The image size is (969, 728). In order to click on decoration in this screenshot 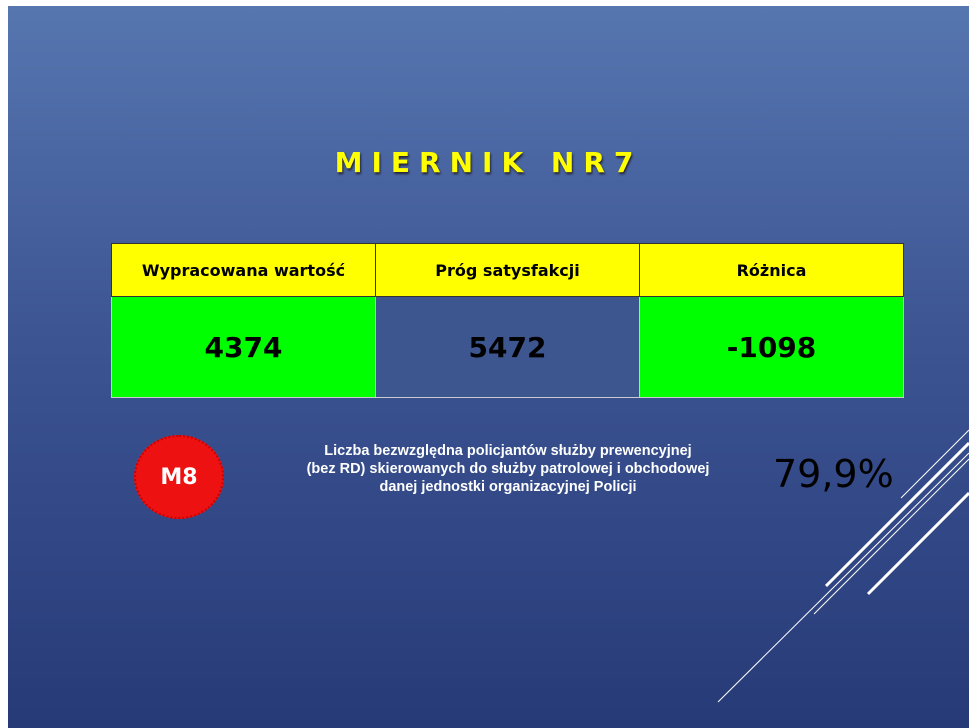, I will do `click(843, 566)`.